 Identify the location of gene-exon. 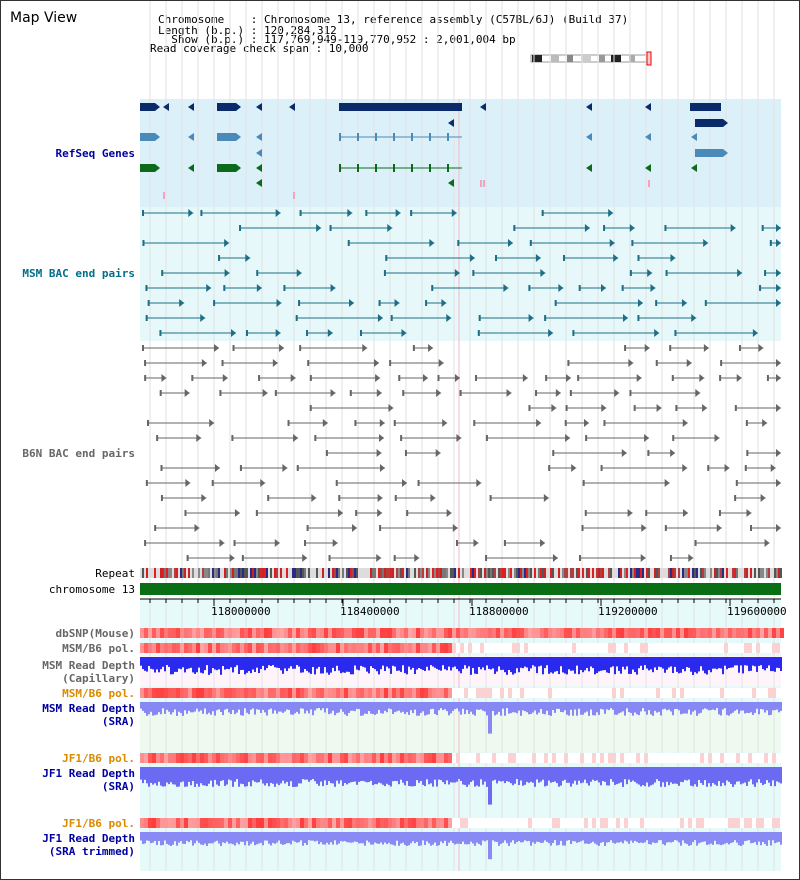
(448, 168).